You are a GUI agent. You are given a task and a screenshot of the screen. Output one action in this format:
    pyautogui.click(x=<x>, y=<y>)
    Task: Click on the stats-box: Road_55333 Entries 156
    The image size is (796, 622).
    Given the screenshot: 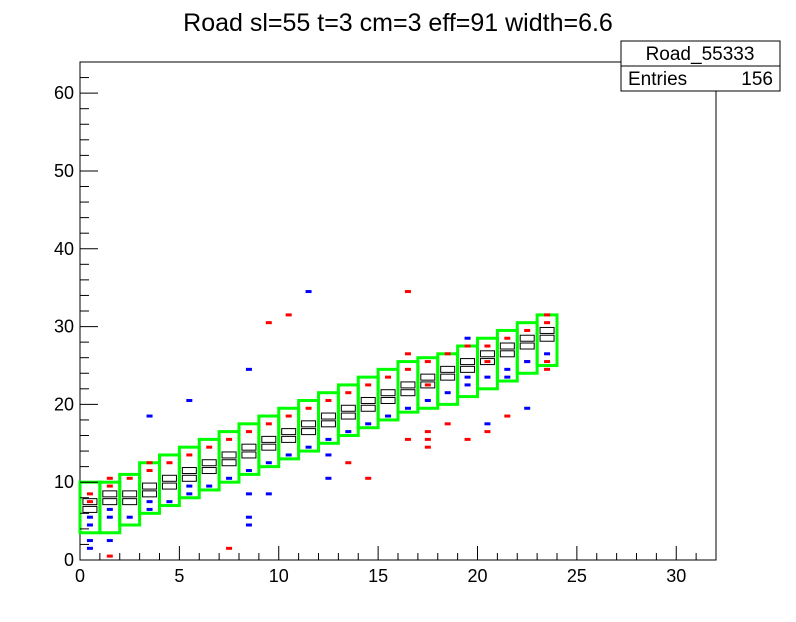 What is the action you would take?
    pyautogui.click(x=700, y=66)
    